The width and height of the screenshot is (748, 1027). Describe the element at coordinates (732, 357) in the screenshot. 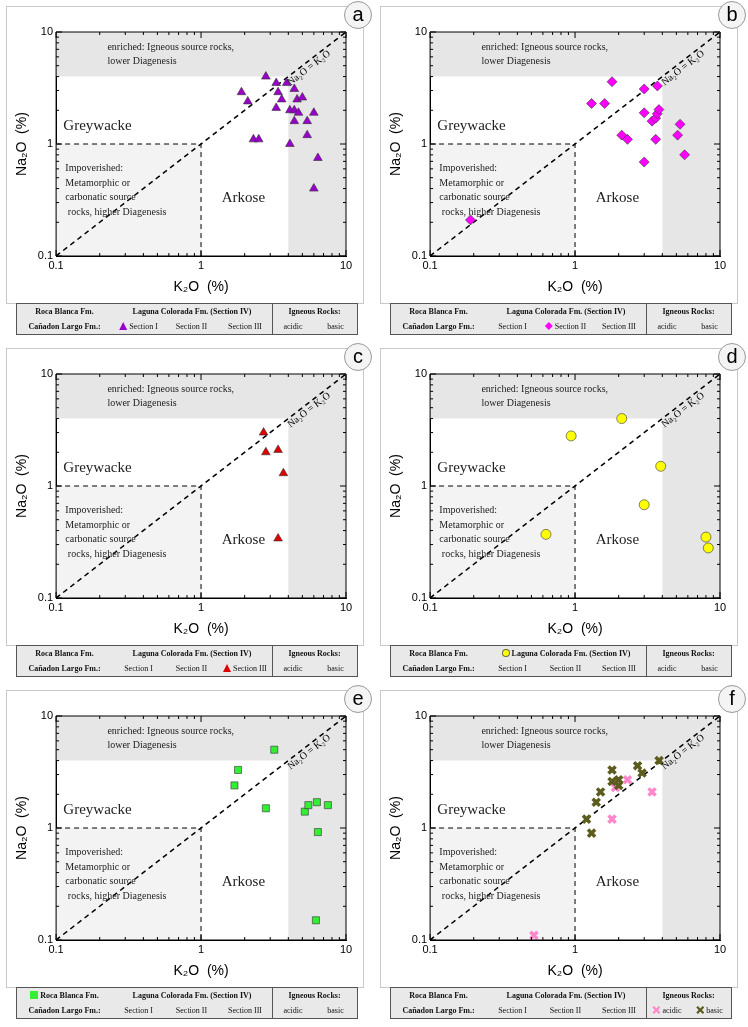

I see `text: d` at that location.